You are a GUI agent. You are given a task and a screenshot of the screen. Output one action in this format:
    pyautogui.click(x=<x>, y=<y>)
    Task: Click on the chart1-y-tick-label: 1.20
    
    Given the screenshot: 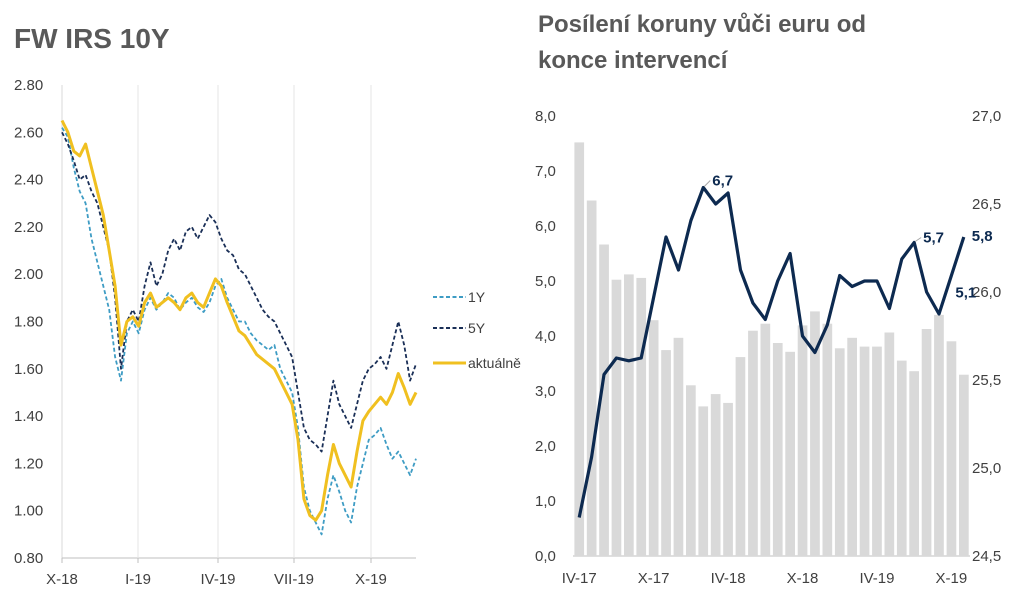 What is the action you would take?
    pyautogui.click(x=28, y=463)
    